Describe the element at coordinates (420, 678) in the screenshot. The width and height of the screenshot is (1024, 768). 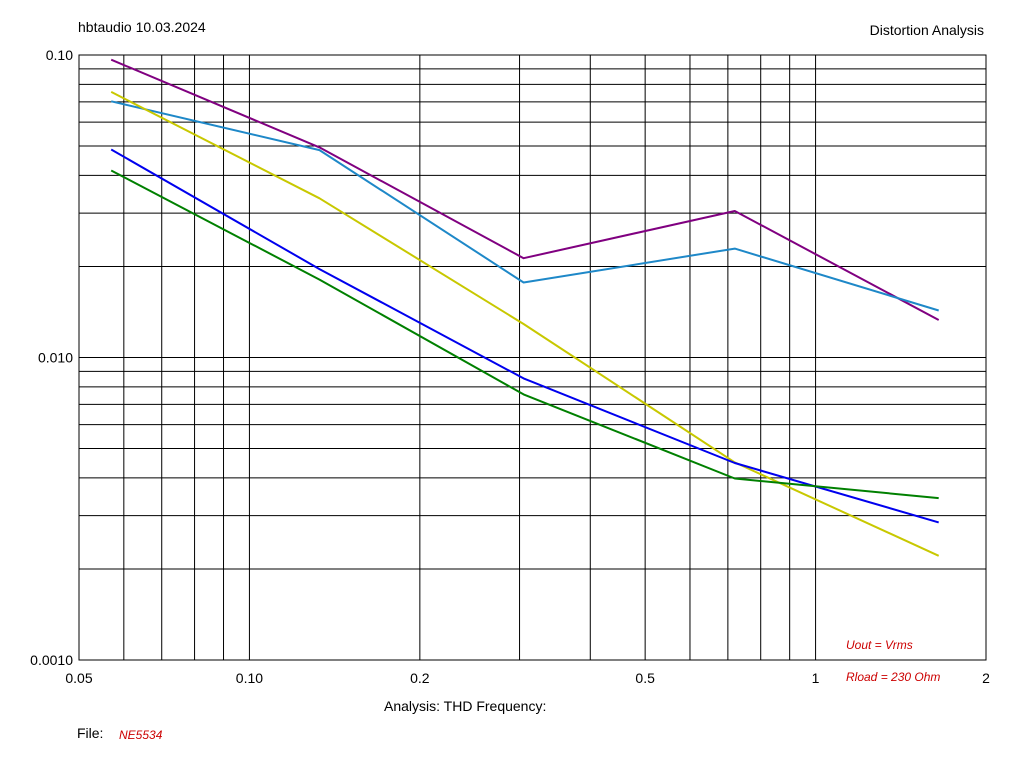
I see `x-tick-label: 0.2` at that location.